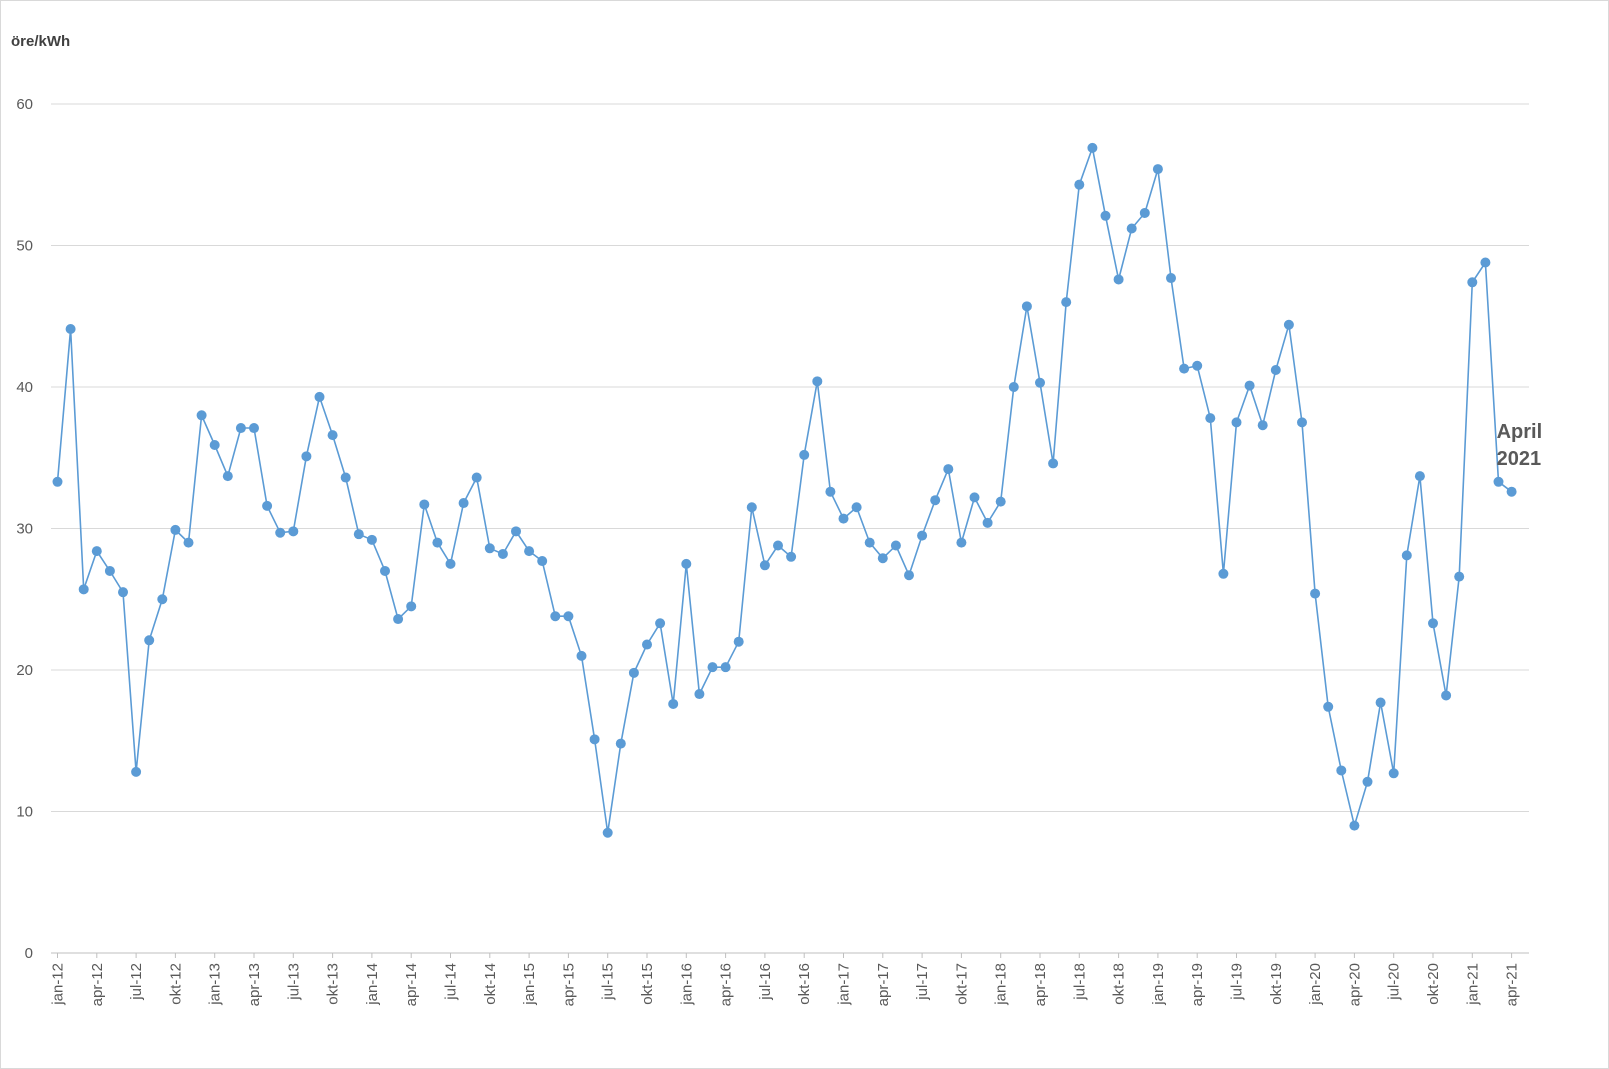 This screenshot has width=1609, height=1069. I want to click on x-tick-label: jan-15, so click(529, 984).